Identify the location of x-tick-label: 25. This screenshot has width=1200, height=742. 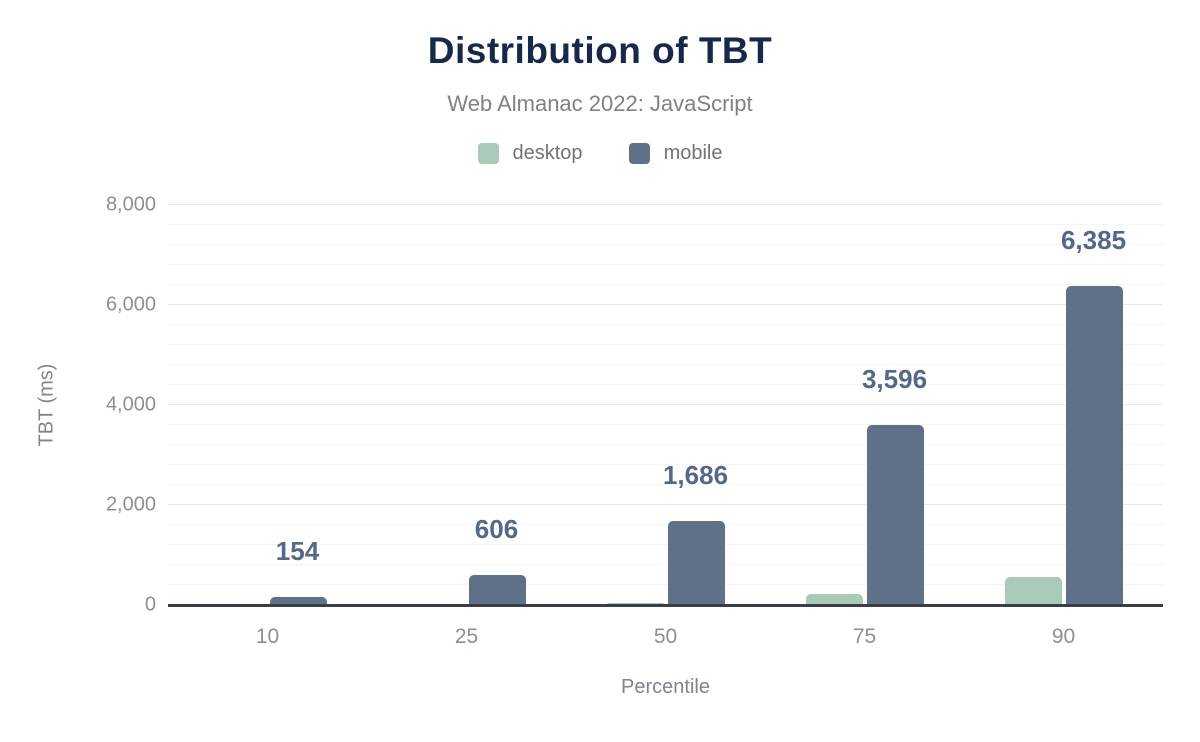
(466, 636).